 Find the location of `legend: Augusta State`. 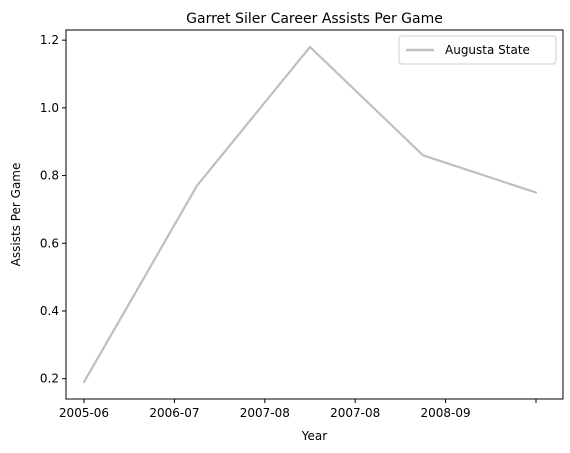

legend: Augusta State is located at coordinates (477, 50).